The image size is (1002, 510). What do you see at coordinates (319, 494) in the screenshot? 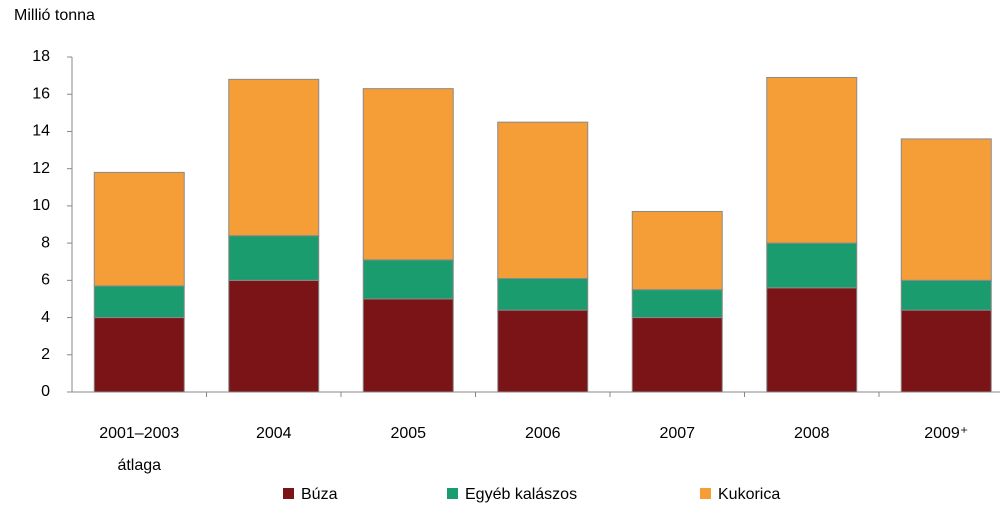
I see `legend-label: Búza` at bounding box center [319, 494].